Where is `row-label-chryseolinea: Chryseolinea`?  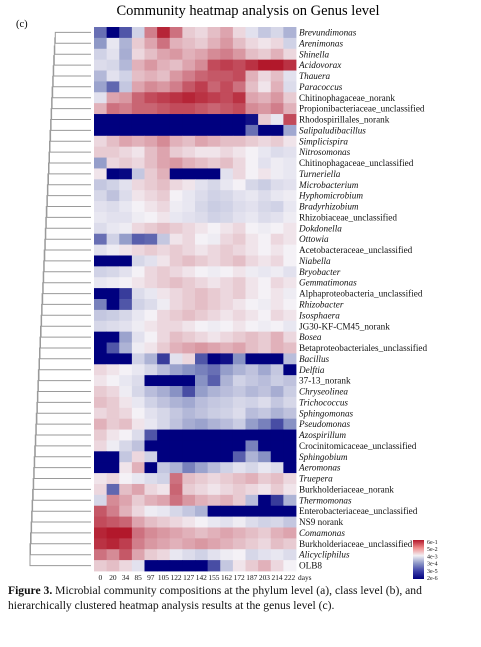
row-label-chryseolinea: Chryseolinea is located at coordinates (323, 392).